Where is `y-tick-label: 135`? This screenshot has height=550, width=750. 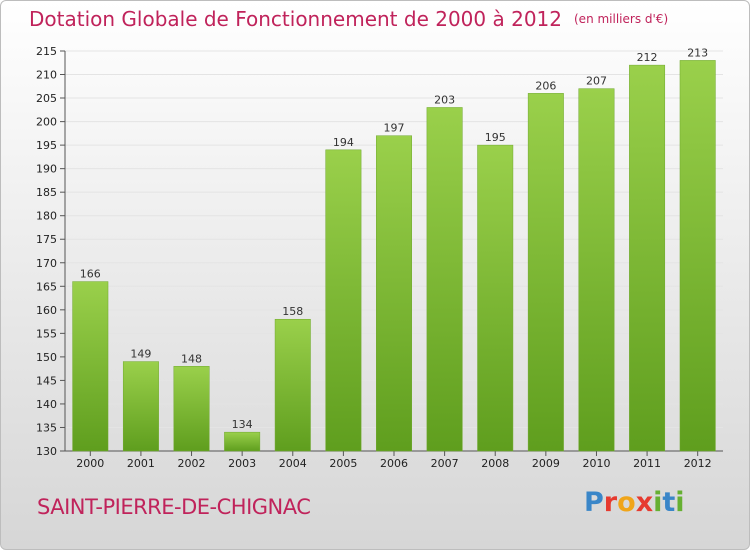 y-tick-label: 135 is located at coordinates (46, 427).